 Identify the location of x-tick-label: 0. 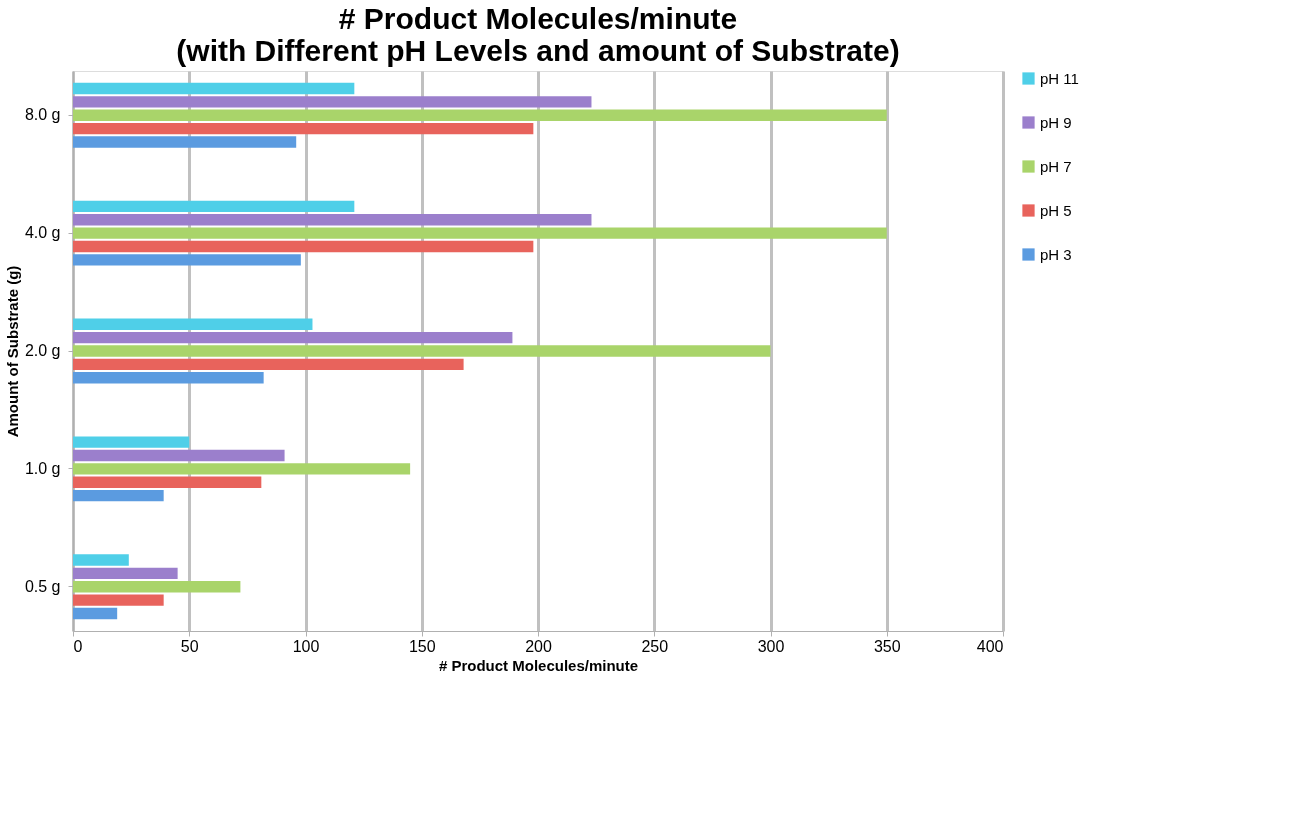
(78, 646).